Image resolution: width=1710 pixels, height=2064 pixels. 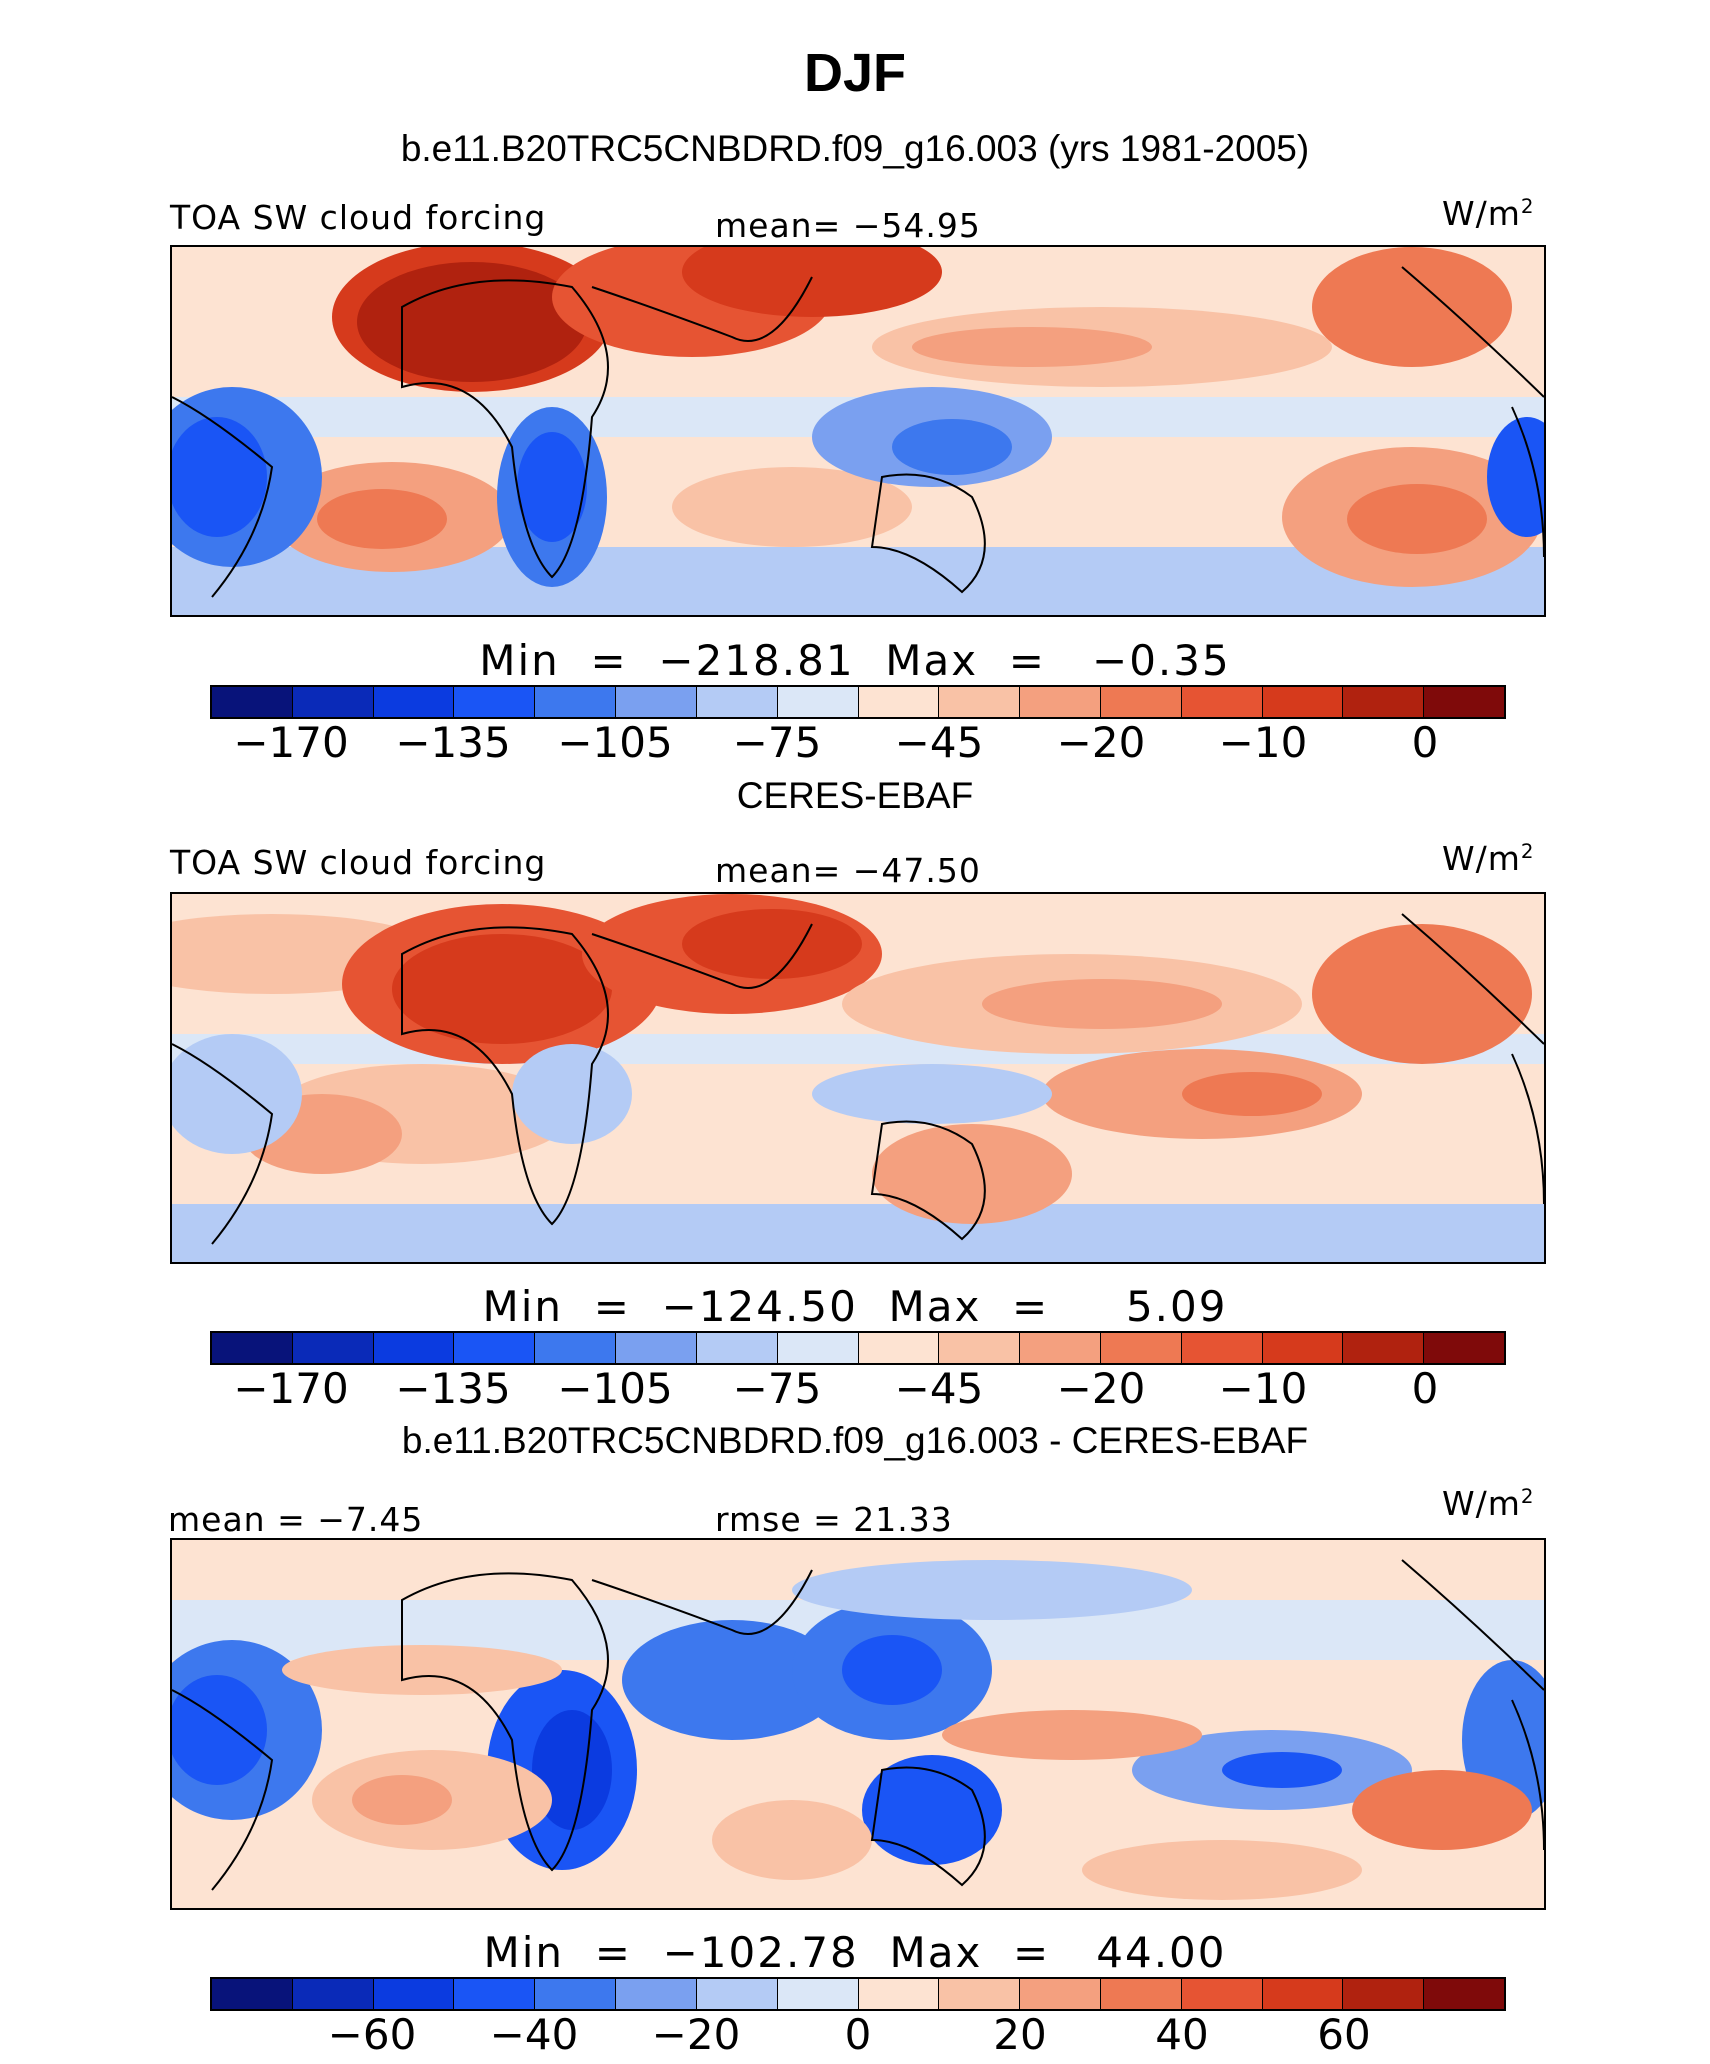 I want to click on panel-1-map-field, so click(x=858, y=431).